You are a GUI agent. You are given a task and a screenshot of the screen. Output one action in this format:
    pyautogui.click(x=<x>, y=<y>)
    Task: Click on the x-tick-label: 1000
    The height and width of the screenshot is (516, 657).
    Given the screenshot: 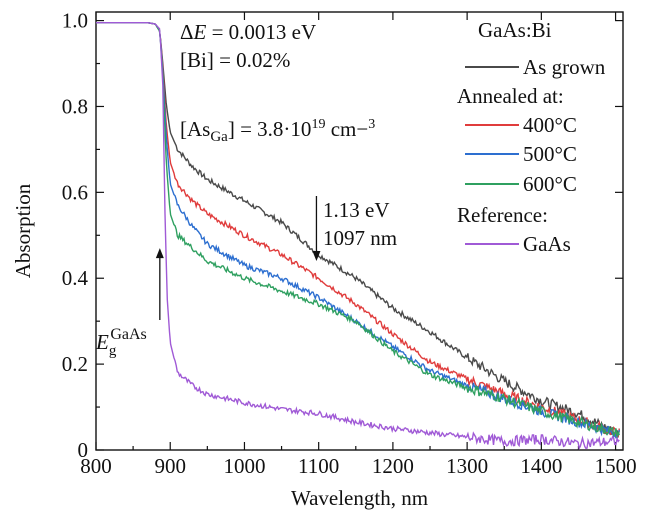 What is the action you would take?
    pyautogui.click(x=244, y=466)
    